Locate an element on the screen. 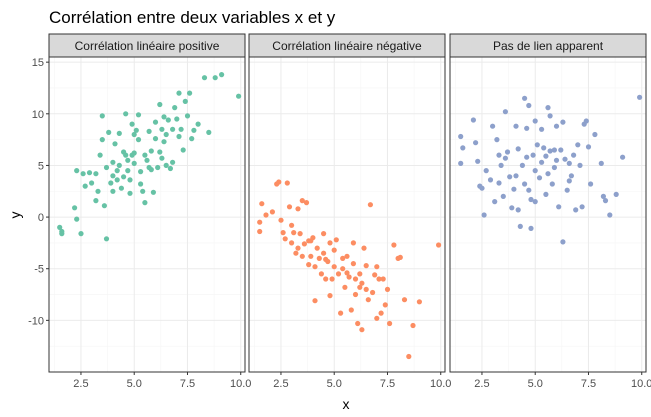 Image resolution: width=651 pixels, height=417 pixels. y-tick-label: 15 is located at coordinates (38, 63).